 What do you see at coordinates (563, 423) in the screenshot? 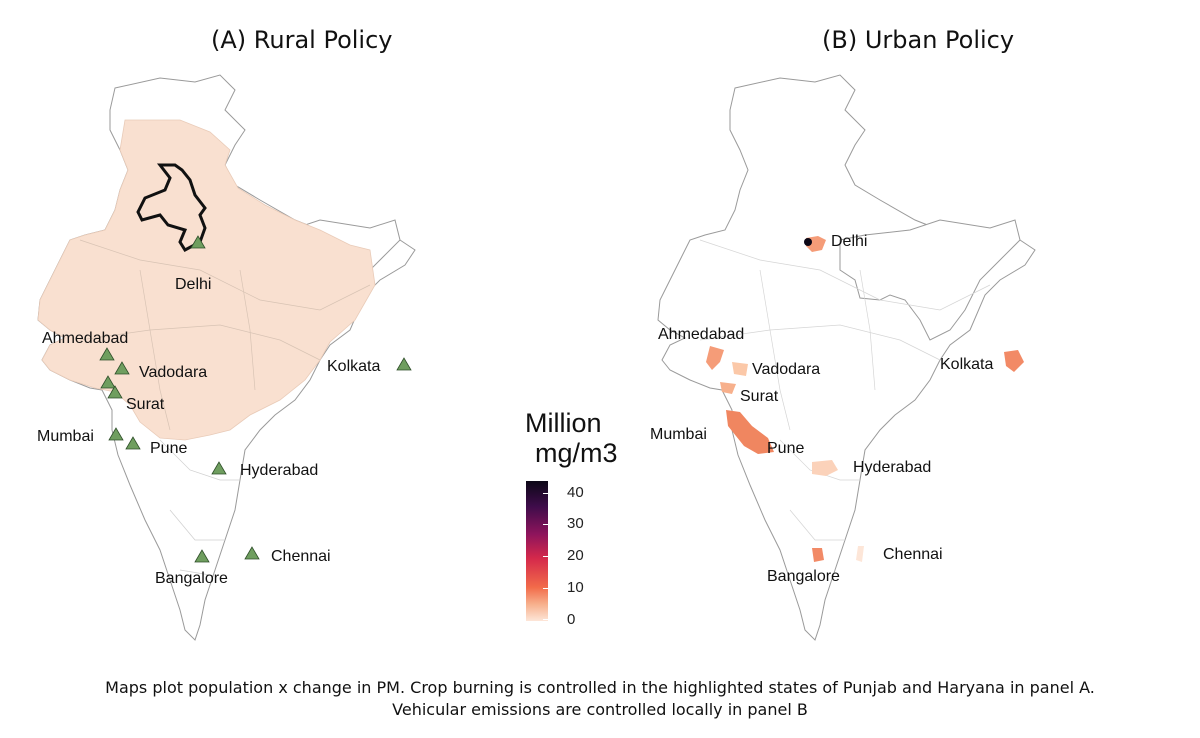
I see `legend-title-line1: Million` at bounding box center [563, 423].